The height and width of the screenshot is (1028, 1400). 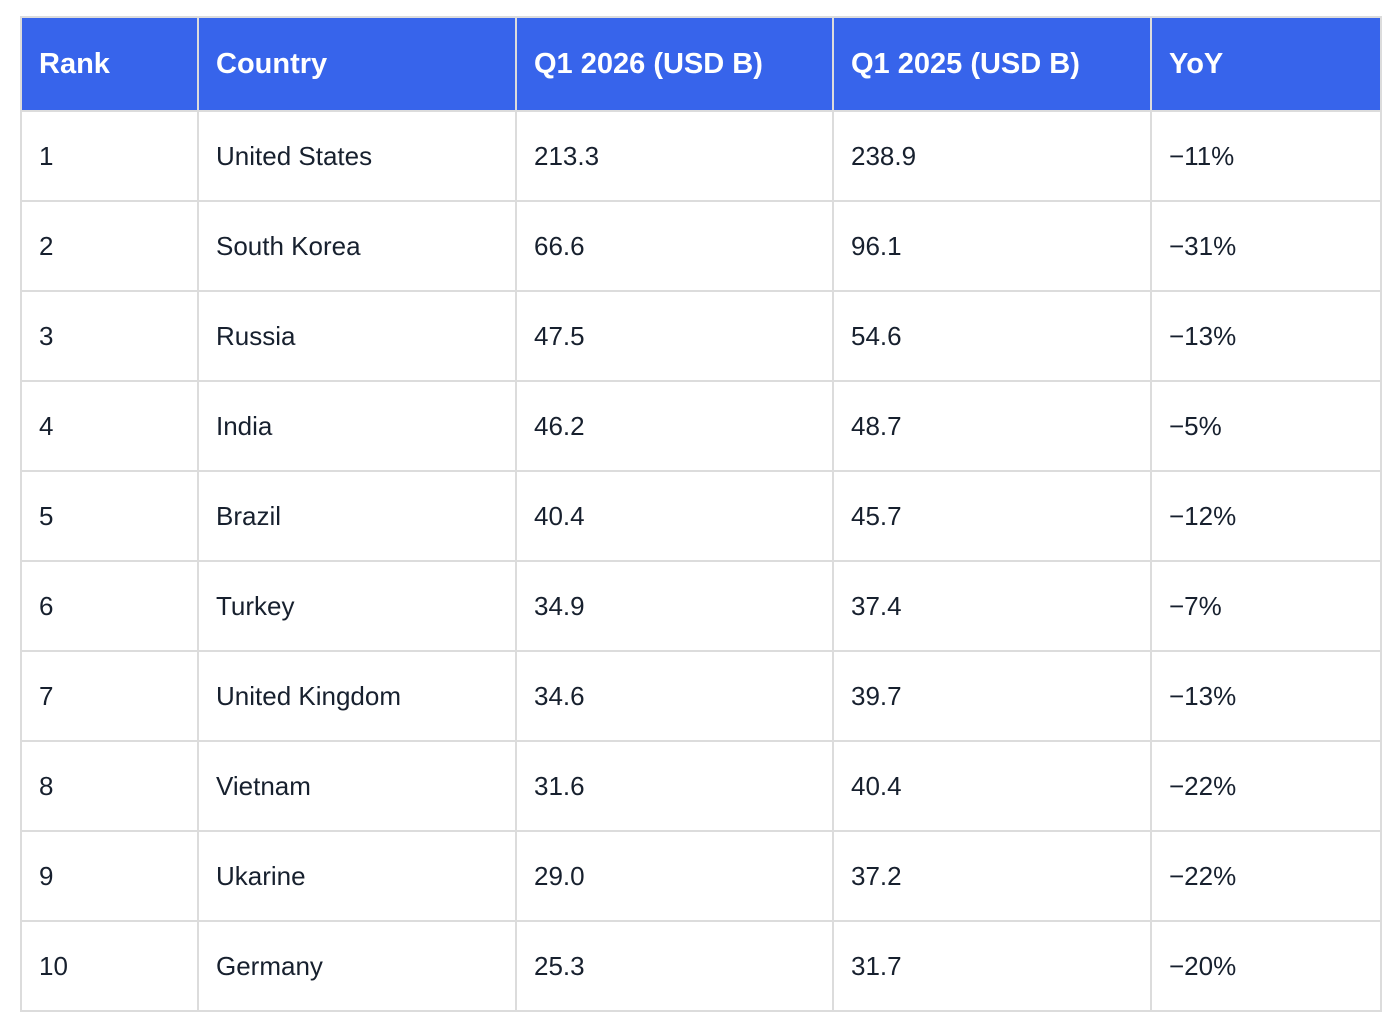 I want to click on q1-2025-cell: 54.6, so click(x=992, y=336).